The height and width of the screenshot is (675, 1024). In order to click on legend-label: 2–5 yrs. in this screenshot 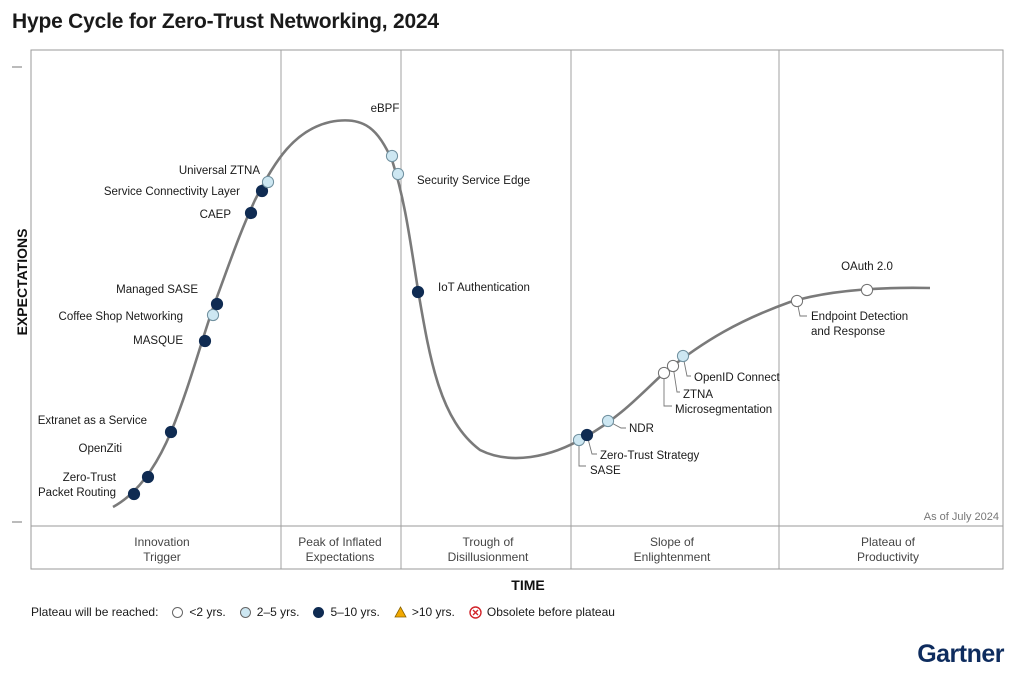, I will do `click(278, 612)`.